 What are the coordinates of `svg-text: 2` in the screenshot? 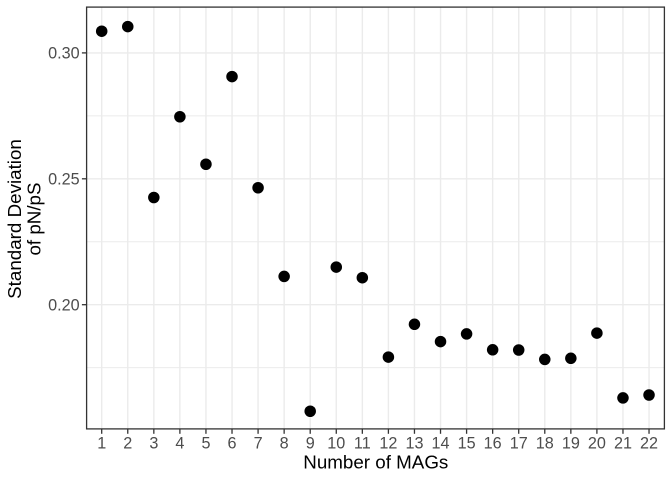 It's located at (127, 444).